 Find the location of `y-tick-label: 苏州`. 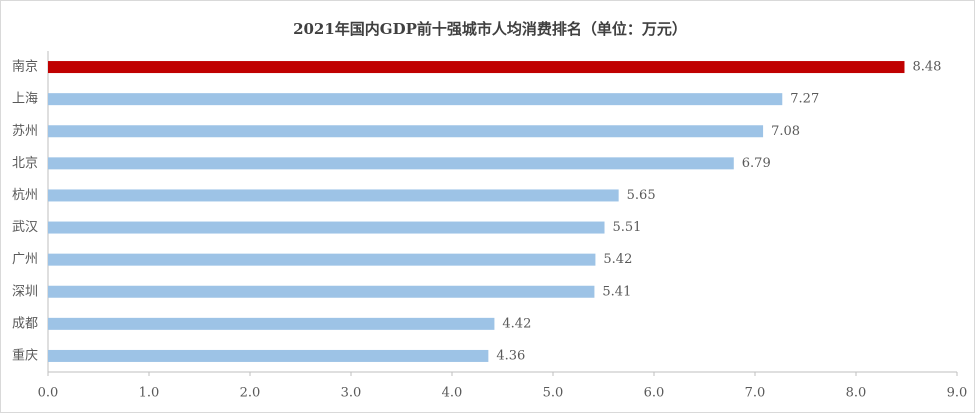

y-tick-label: 苏州 is located at coordinates (25, 131).